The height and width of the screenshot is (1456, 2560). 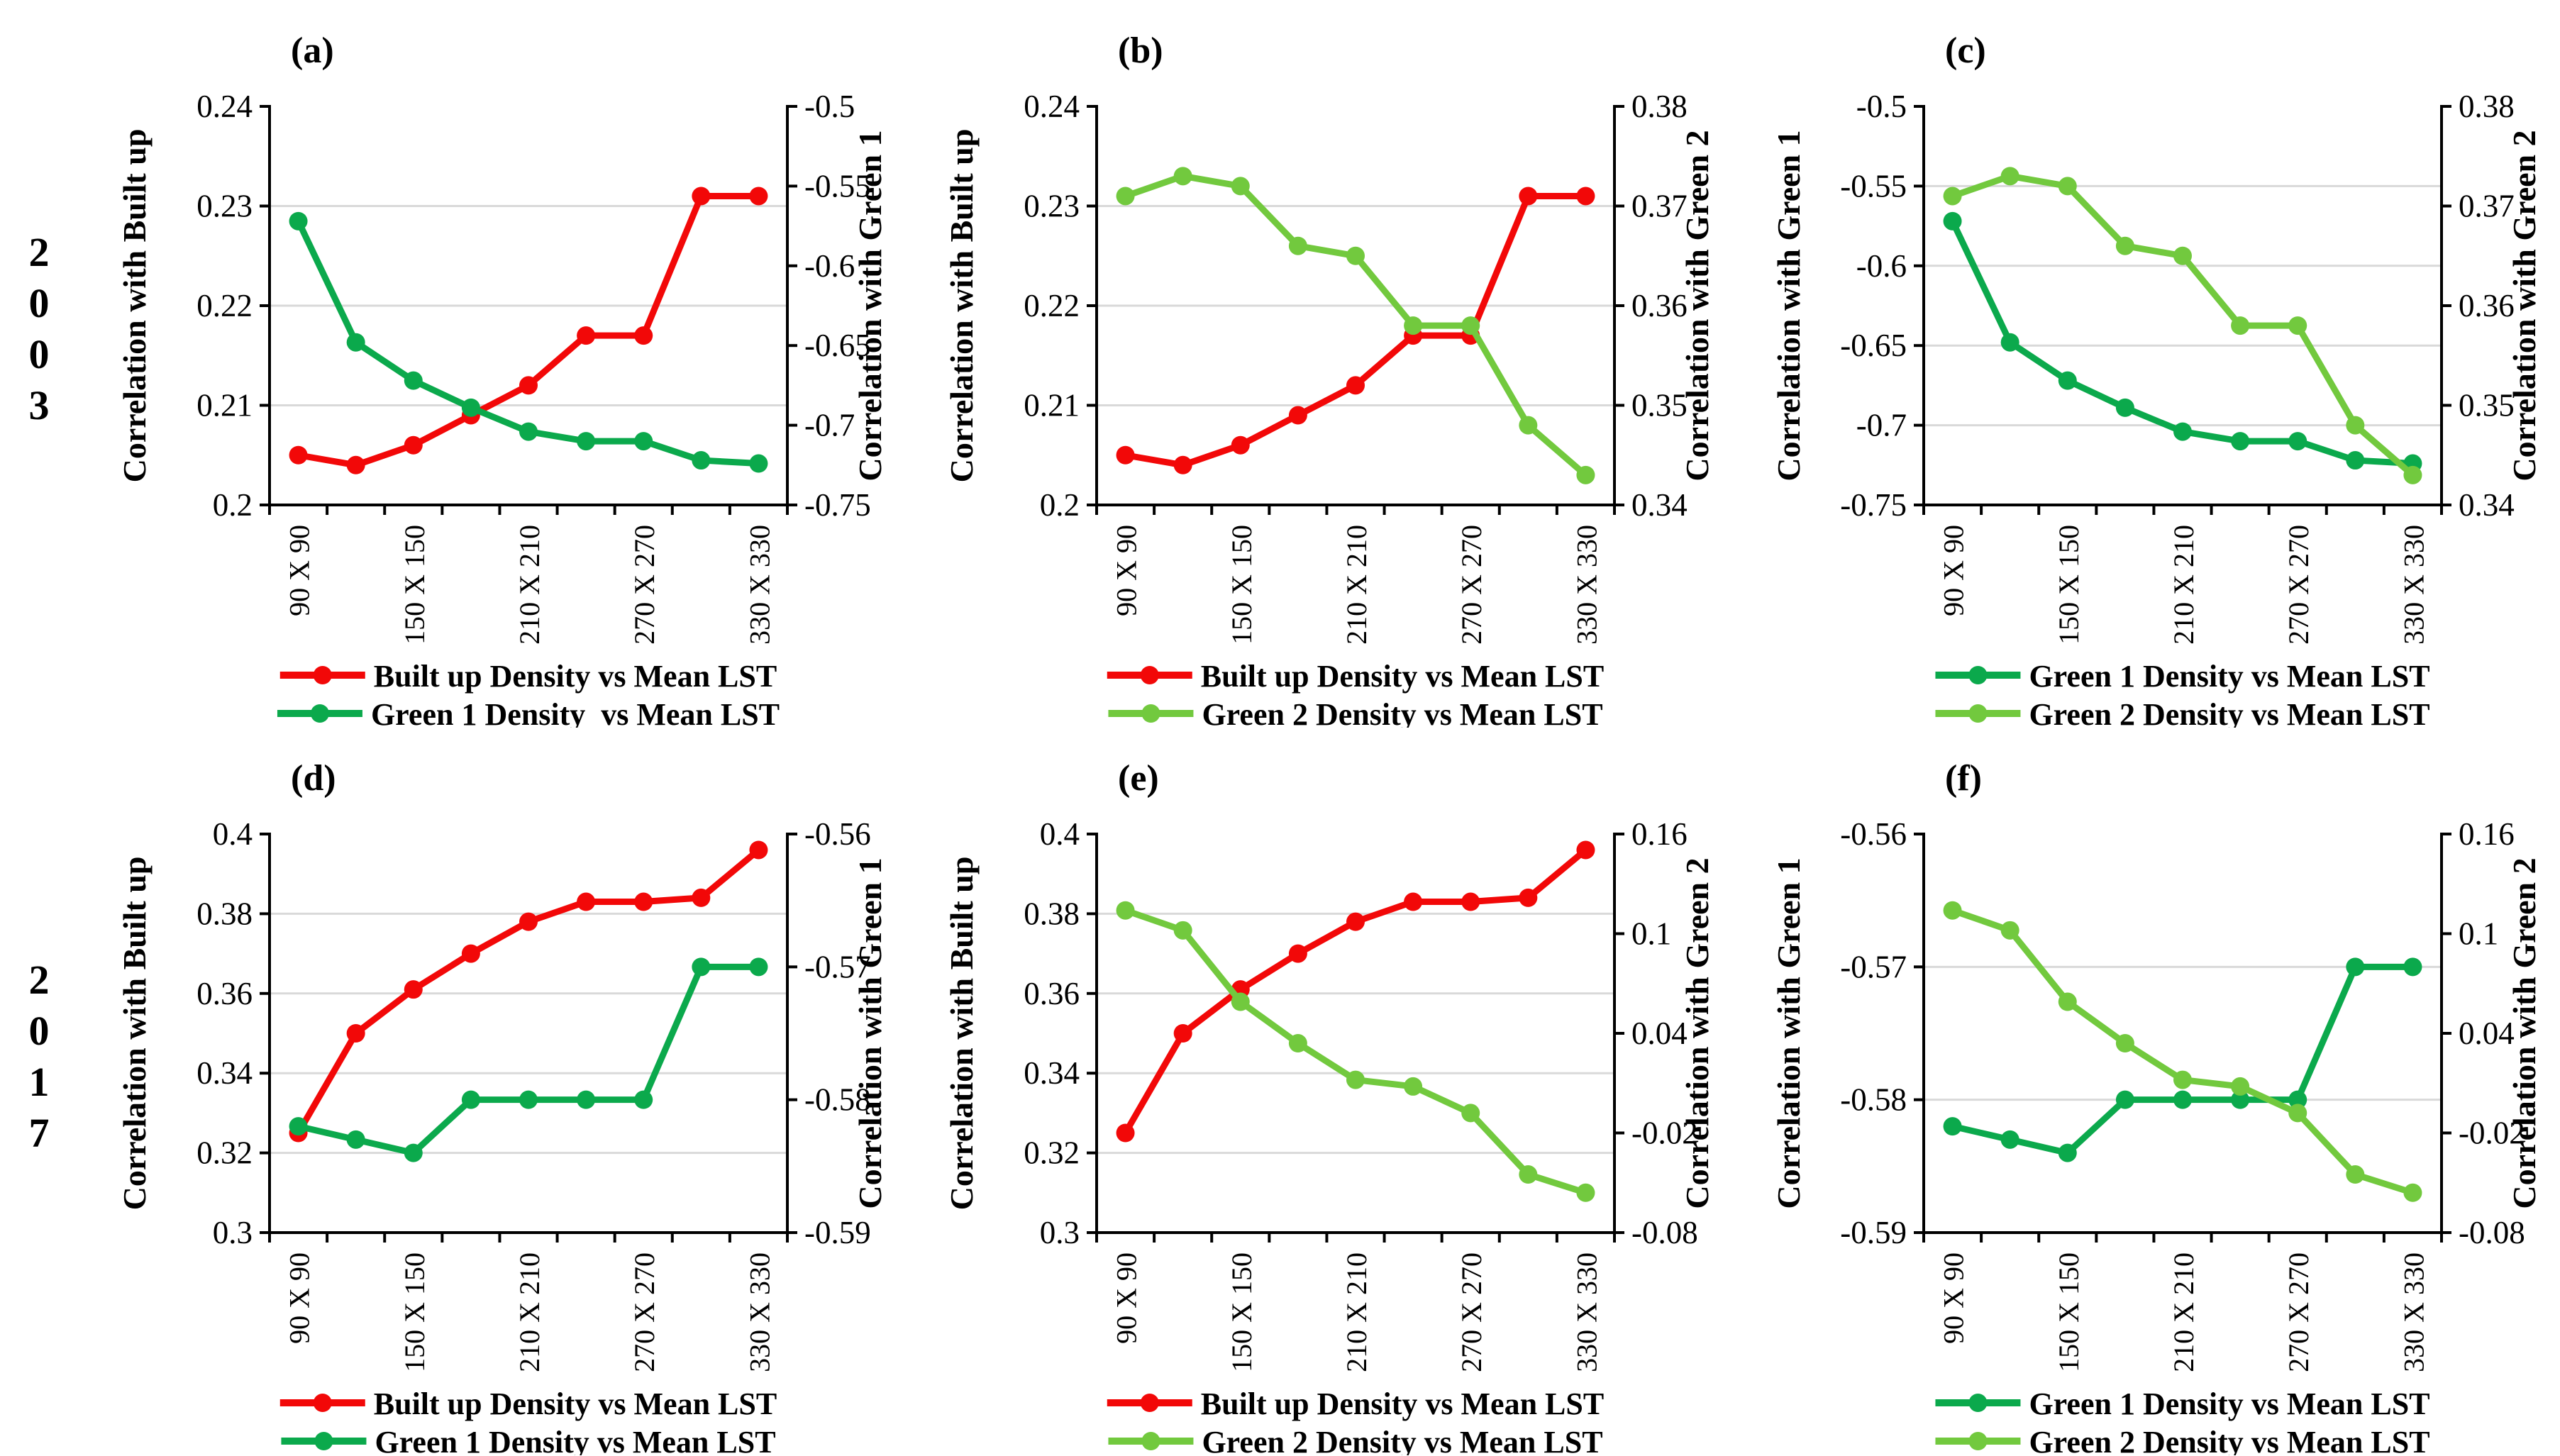 What do you see at coordinates (829, 425) in the screenshot?
I see `right-axis-tick-label: -0.7` at bounding box center [829, 425].